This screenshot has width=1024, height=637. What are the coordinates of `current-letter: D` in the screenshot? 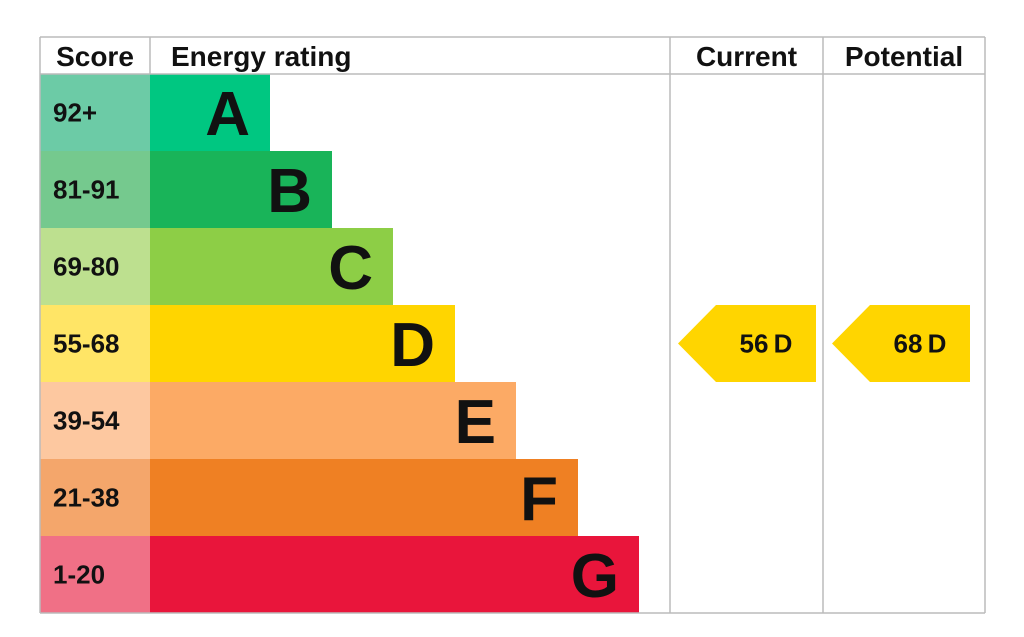 It's located at (783, 344).